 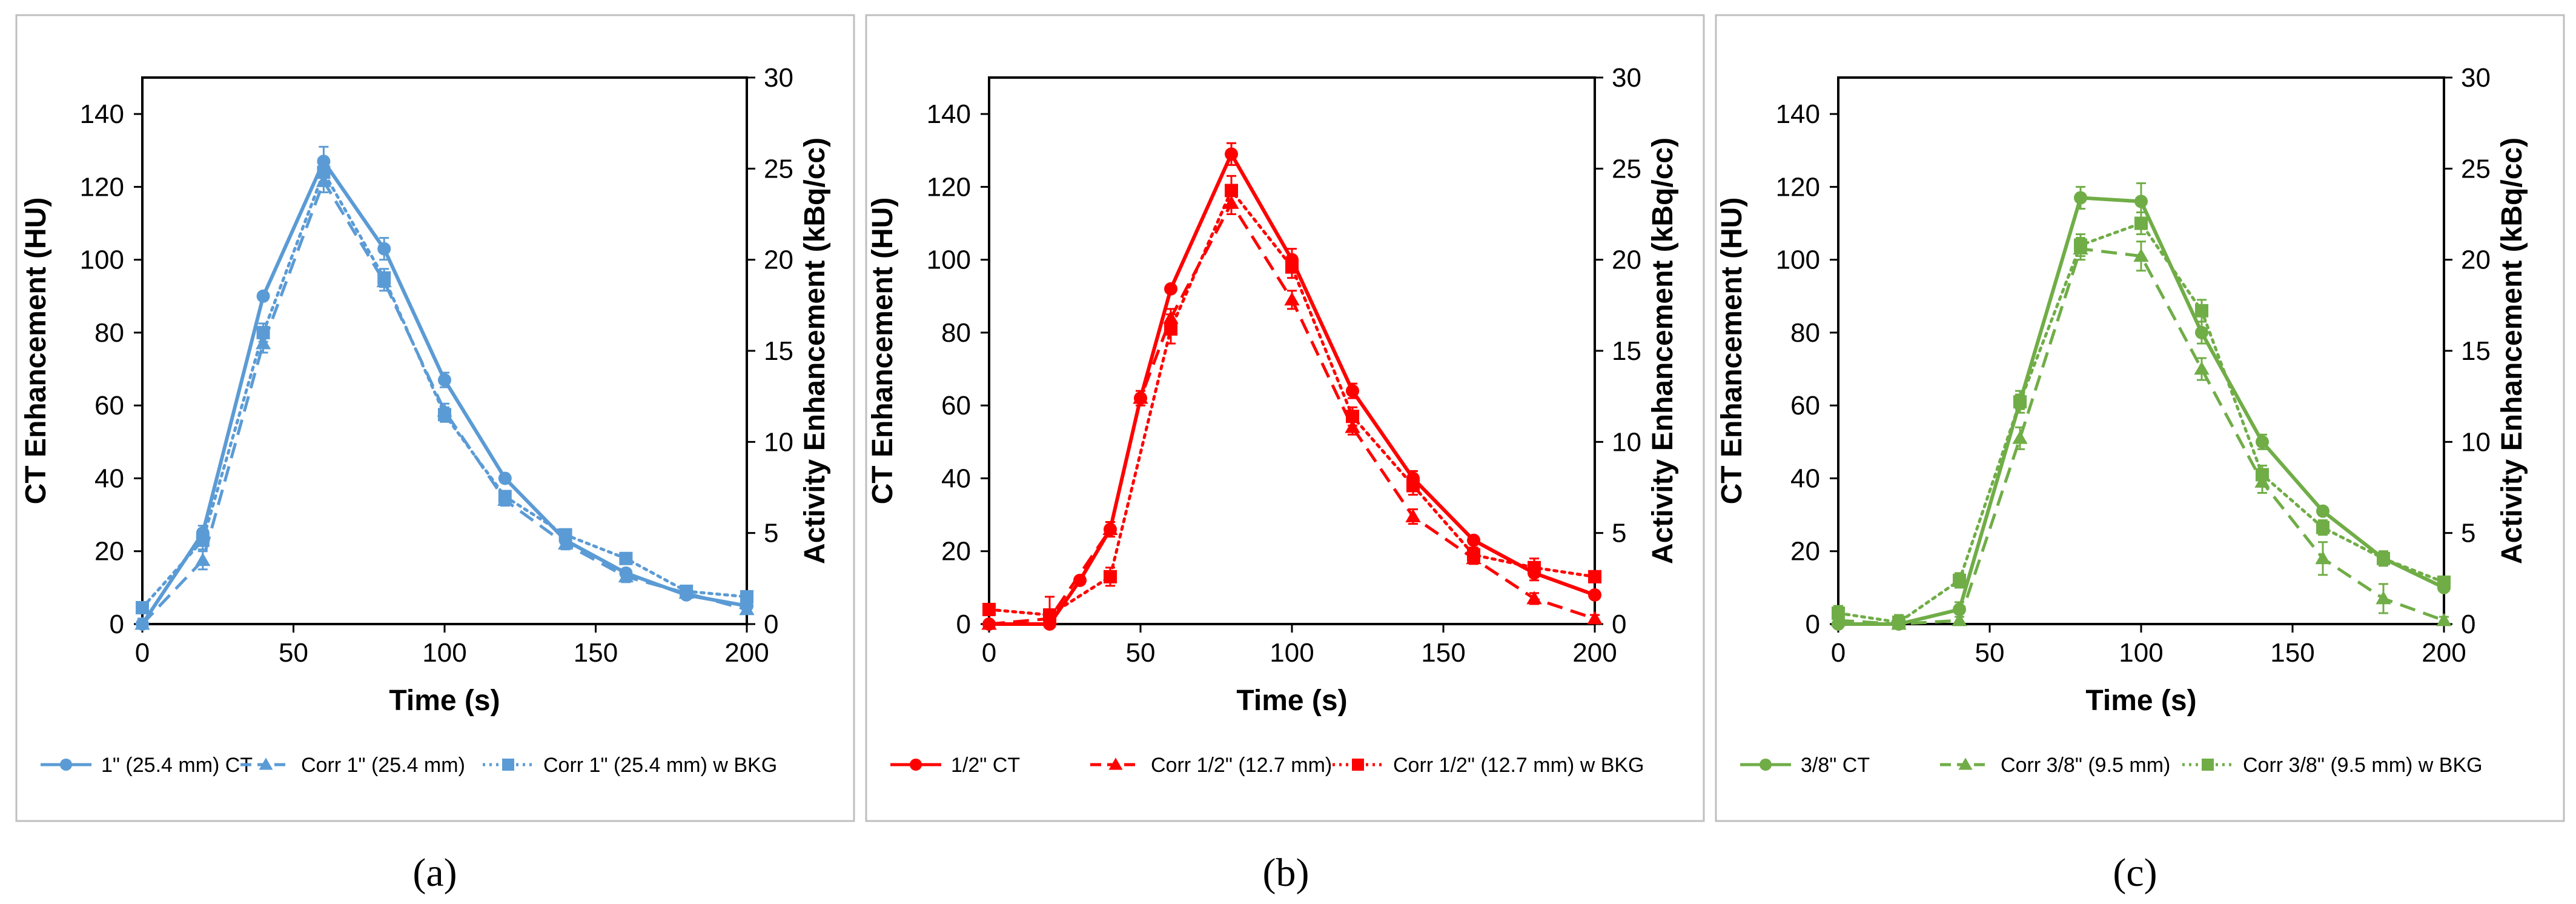 I want to click on x-tick-label: 0, so click(x=1838, y=653).